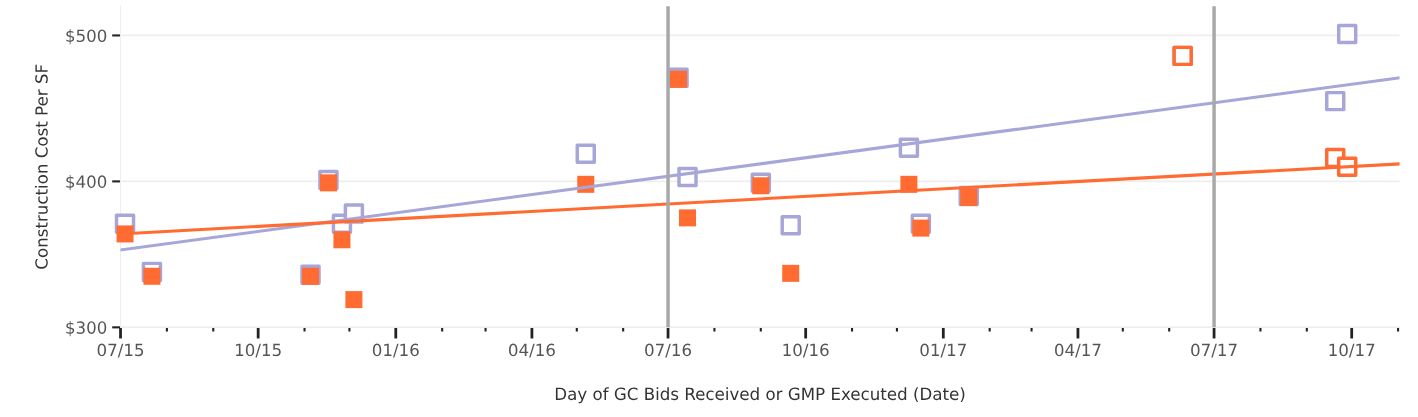 This screenshot has height=417, width=1418. What do you see at coordinates (532, 350) in the screenshot?
I see `x-tick-label: 04/16` at bounding box center [532, 350].